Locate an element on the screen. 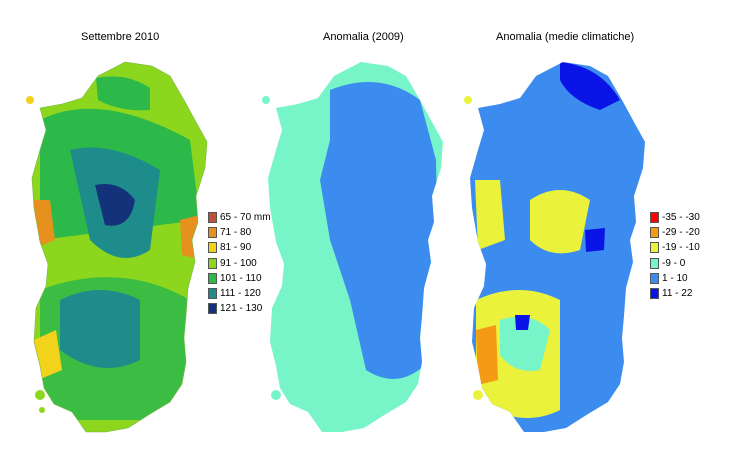 This screenshot has width=730, height=450. island-sant-antioco-climate is located at coordinates (478, 395).